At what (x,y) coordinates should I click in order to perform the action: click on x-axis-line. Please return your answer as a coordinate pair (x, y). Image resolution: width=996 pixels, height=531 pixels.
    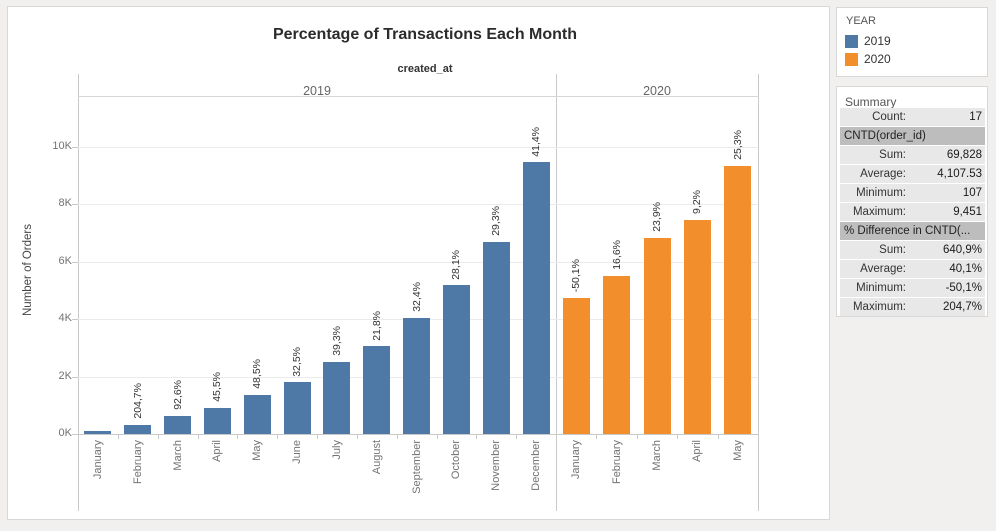
    Looking at the image, I should click on (418, 434).